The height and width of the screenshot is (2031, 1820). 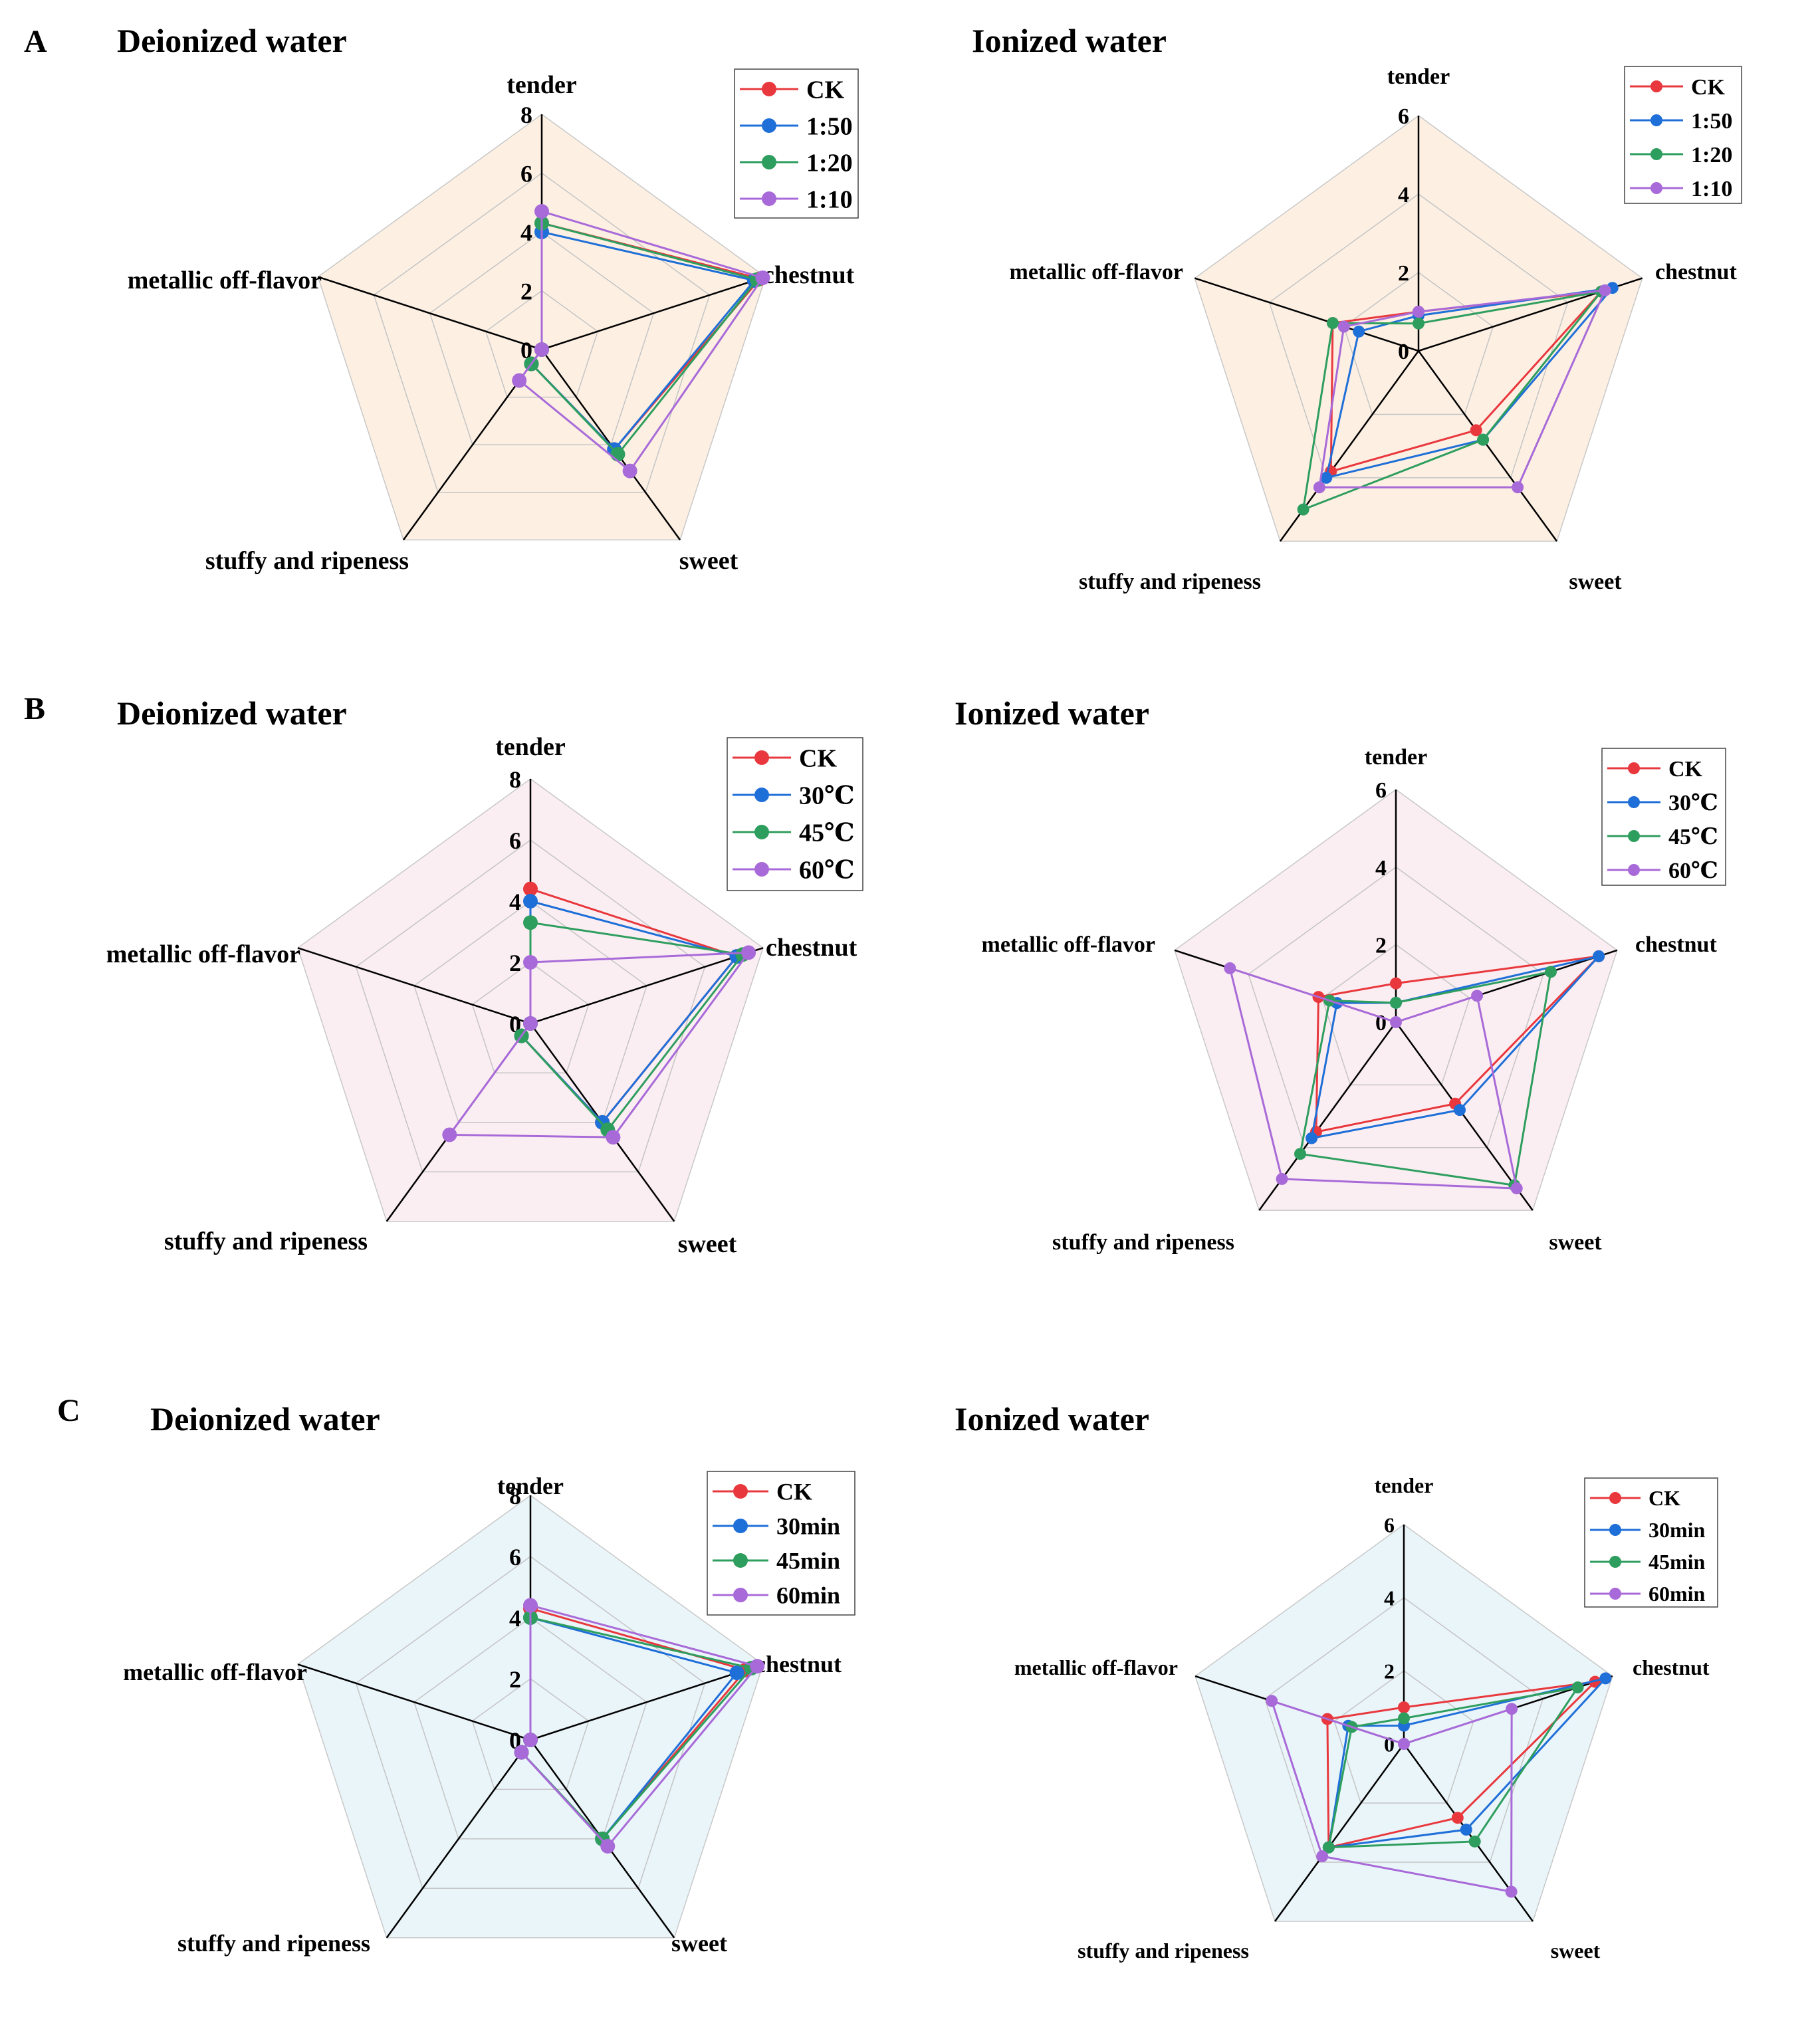 I want to click on chart-title-c-right: Ionized water, so click(x=1052, y=1419).